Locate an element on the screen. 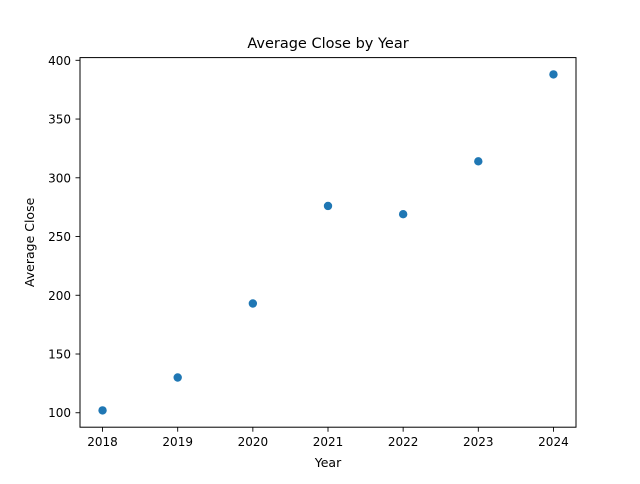 This screenshot has width=640, height=484. y-tick-label: 100 is located at coordinates (59, 413).